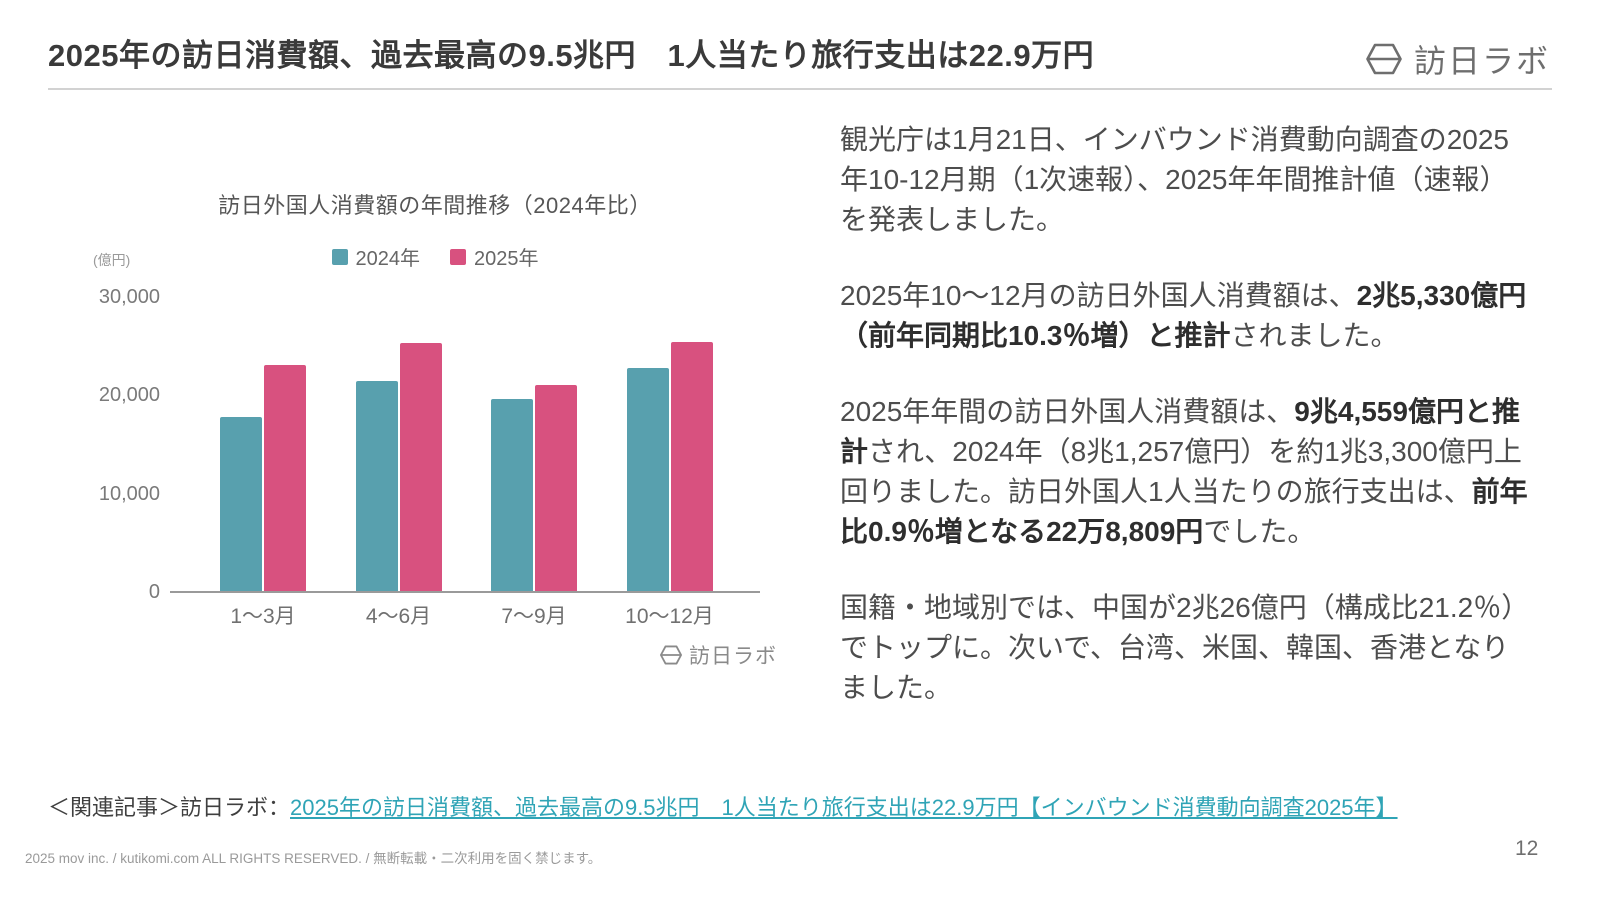 The height and width of the screenshot is (900, 1600). What do you see at coordinates (435, 205) in the screenshot?
I see `chart-title: 訪日外国人消費額の年間推移（2024年比）` at bounding box center [435, 205].